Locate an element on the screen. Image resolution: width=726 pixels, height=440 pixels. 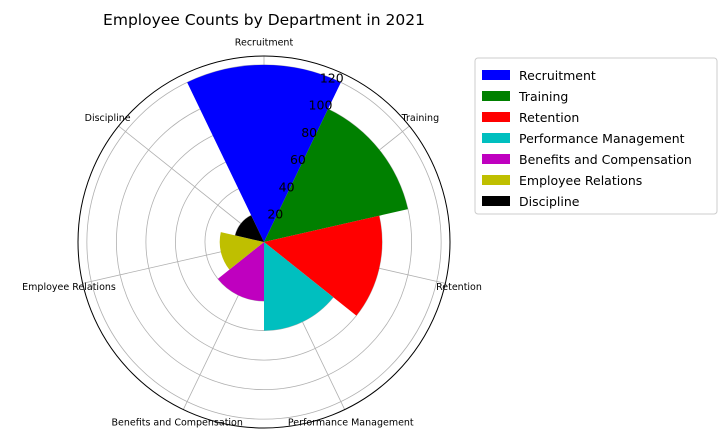
radial-tick-labels: 20 40 60 80 100 120 is located at coordinates (305, 145).